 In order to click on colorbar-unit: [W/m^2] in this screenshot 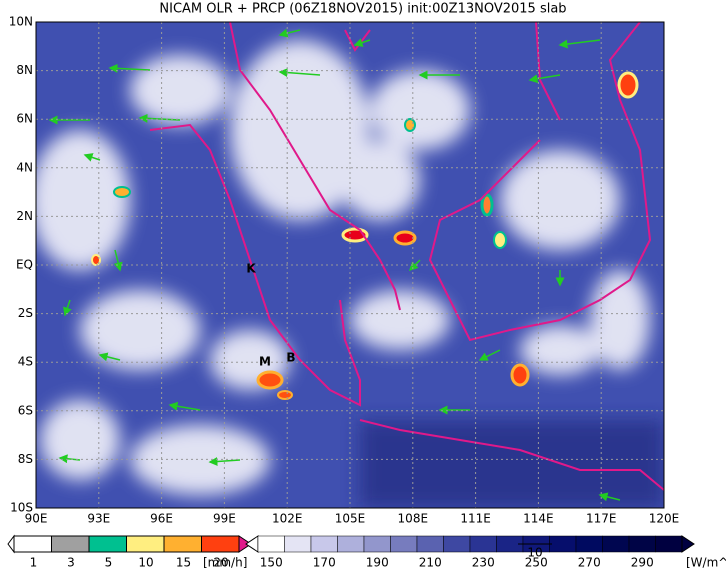, I will do `click(706, 563)`.